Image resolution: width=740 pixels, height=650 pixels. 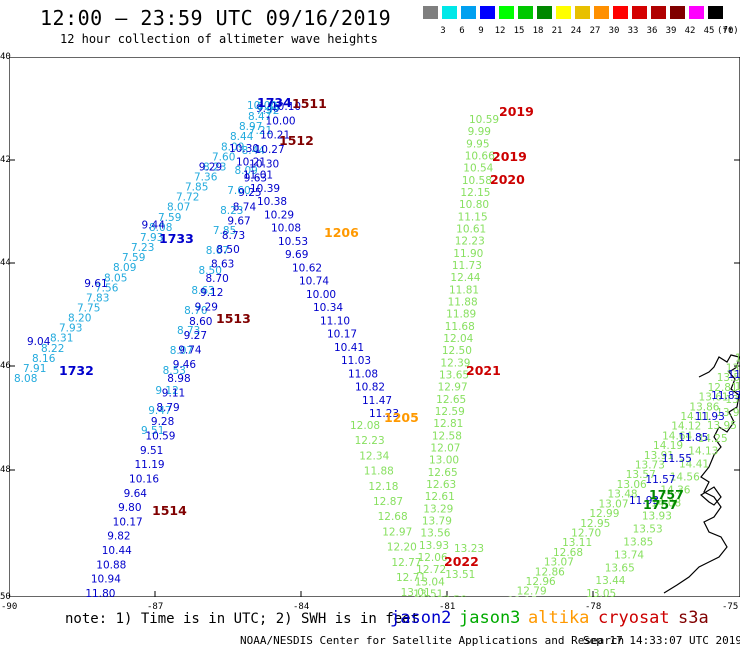 I want to click on wave-height-value: 11.15, so click(x=473, y=217).